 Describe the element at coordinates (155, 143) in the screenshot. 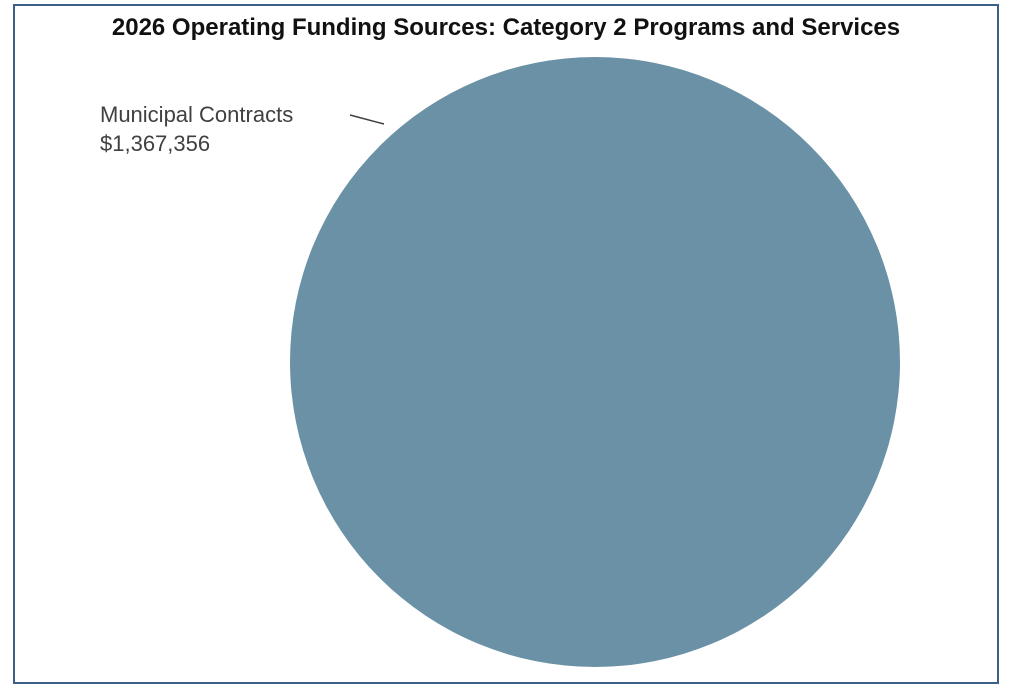

I see `slice-label-value: $1,367,356` at that location.